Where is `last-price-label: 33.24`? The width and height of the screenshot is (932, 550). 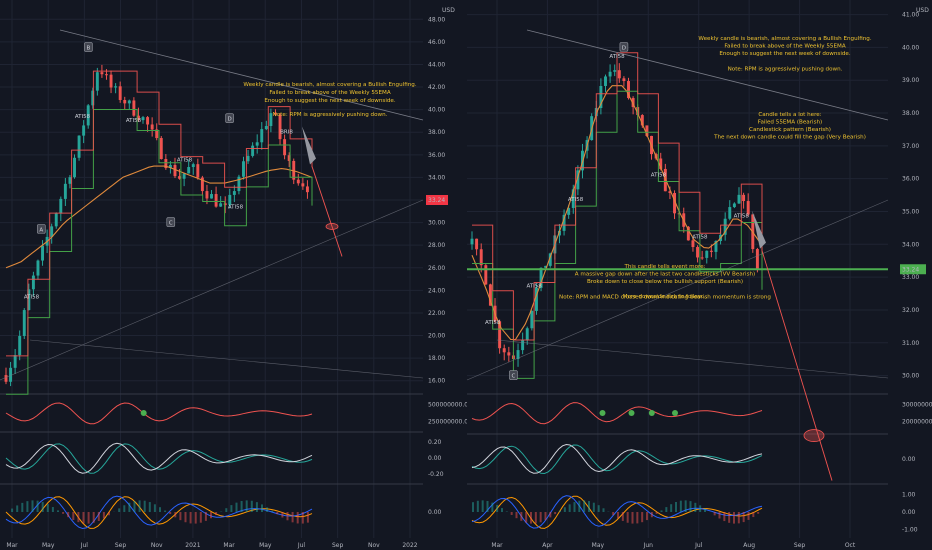 last-price-label: 33.24 is located at coordinates (436, 200).